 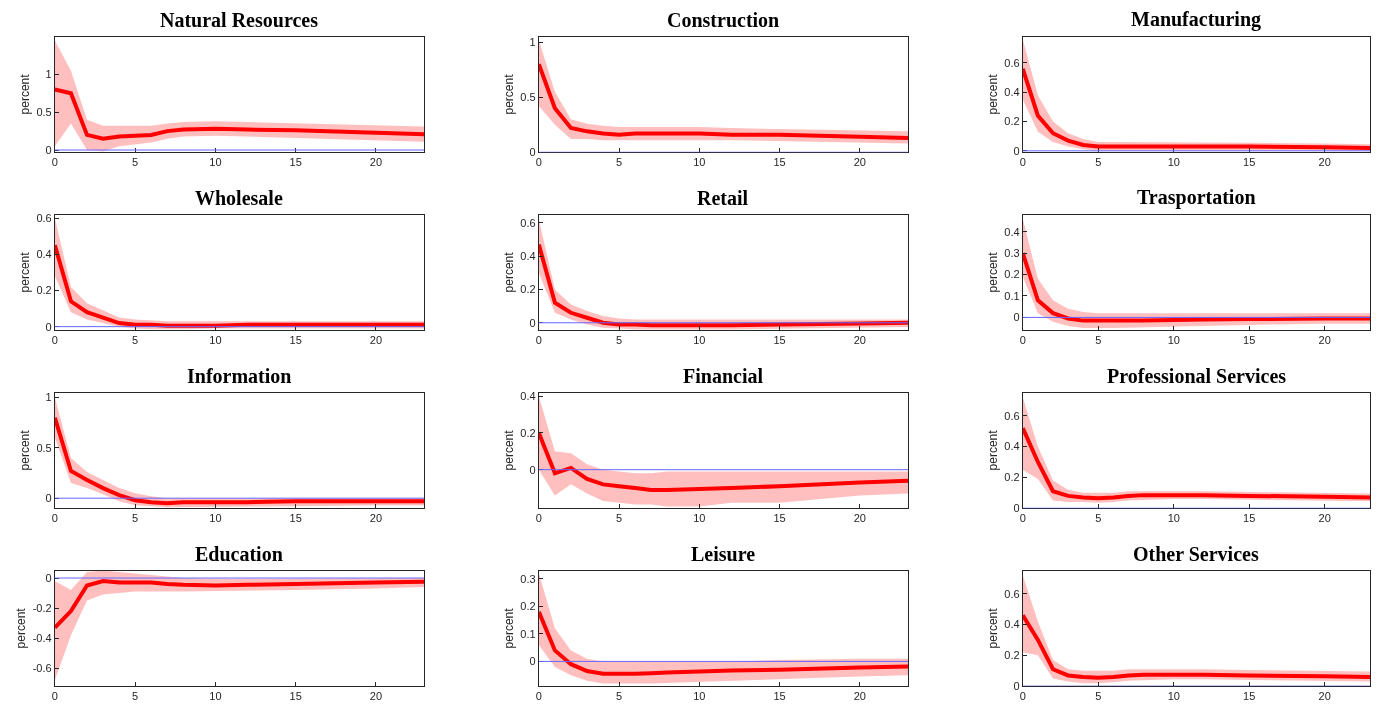 I want to click on chart-title: Construction, so click(x=723, y=20).